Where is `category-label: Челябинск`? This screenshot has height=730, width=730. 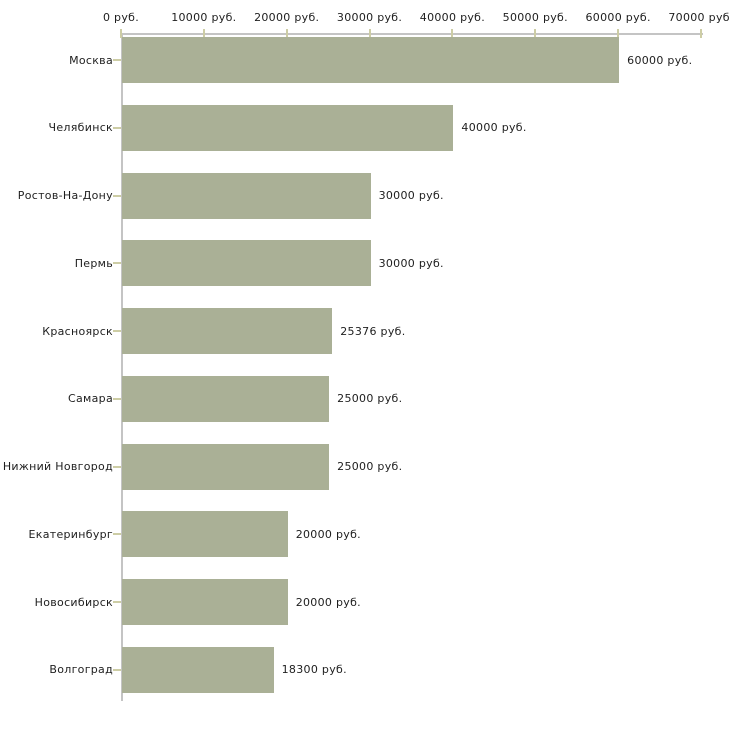 category-label: Челябинск is located at coordinates (80, 128).